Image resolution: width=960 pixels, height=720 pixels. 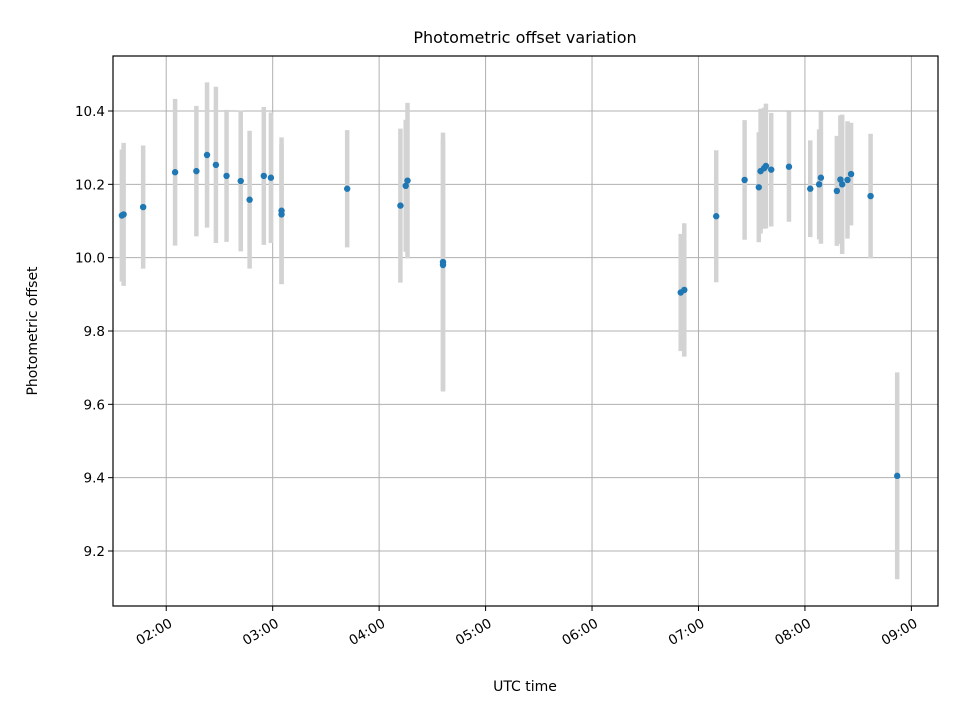 What do you see at coordinates (94, 479) in the screenshot?
I see `y-tick-label: 9.4` at bounding box center [94, 479].